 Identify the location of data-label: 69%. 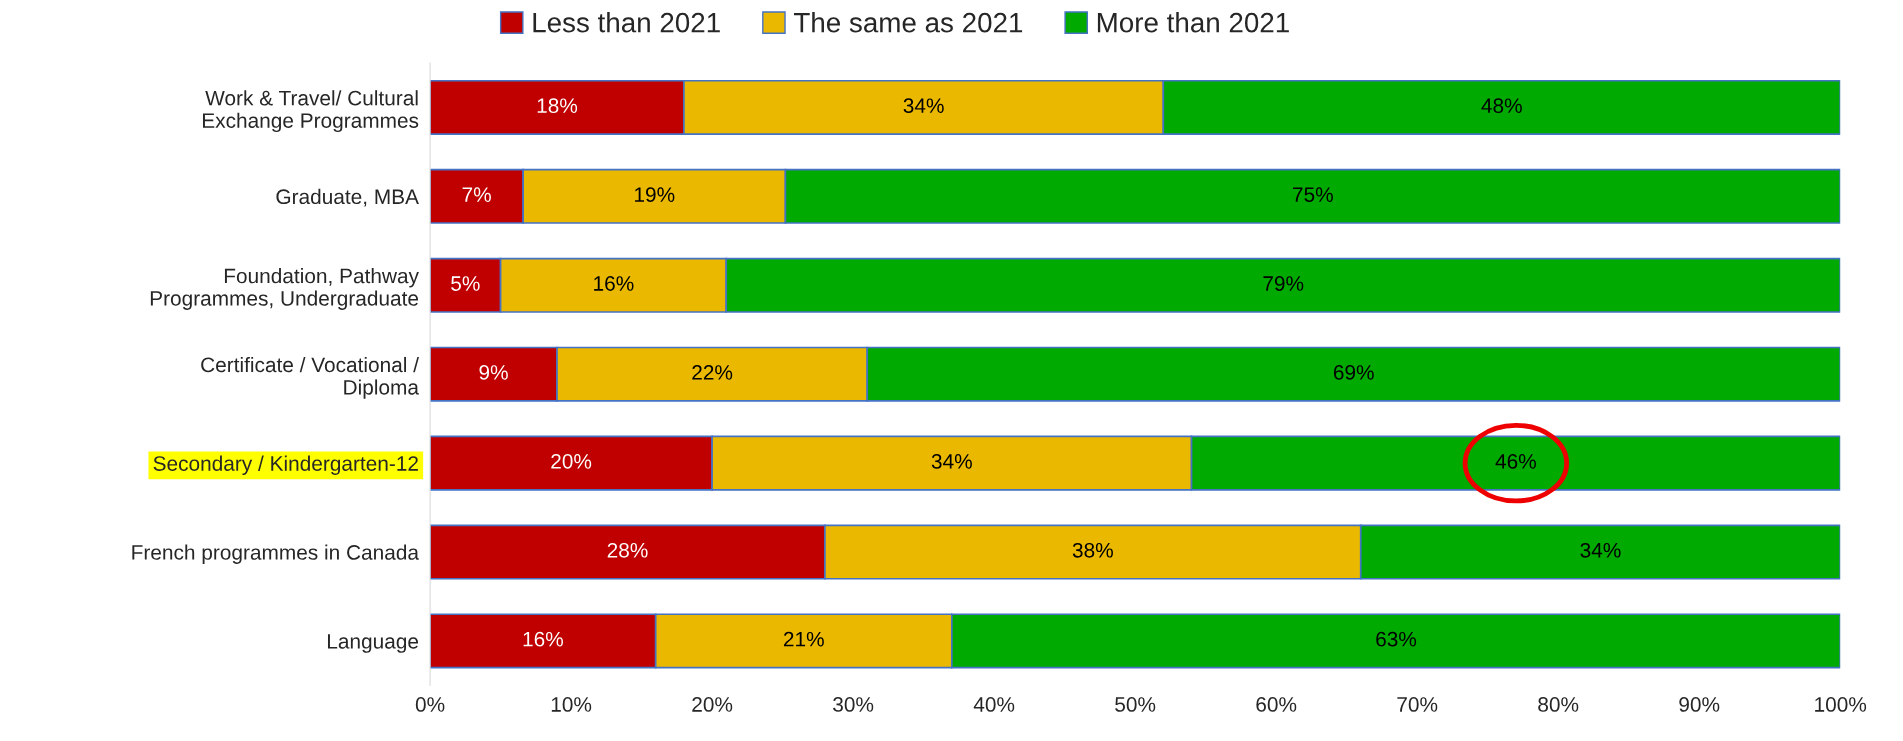
(1353, 372).